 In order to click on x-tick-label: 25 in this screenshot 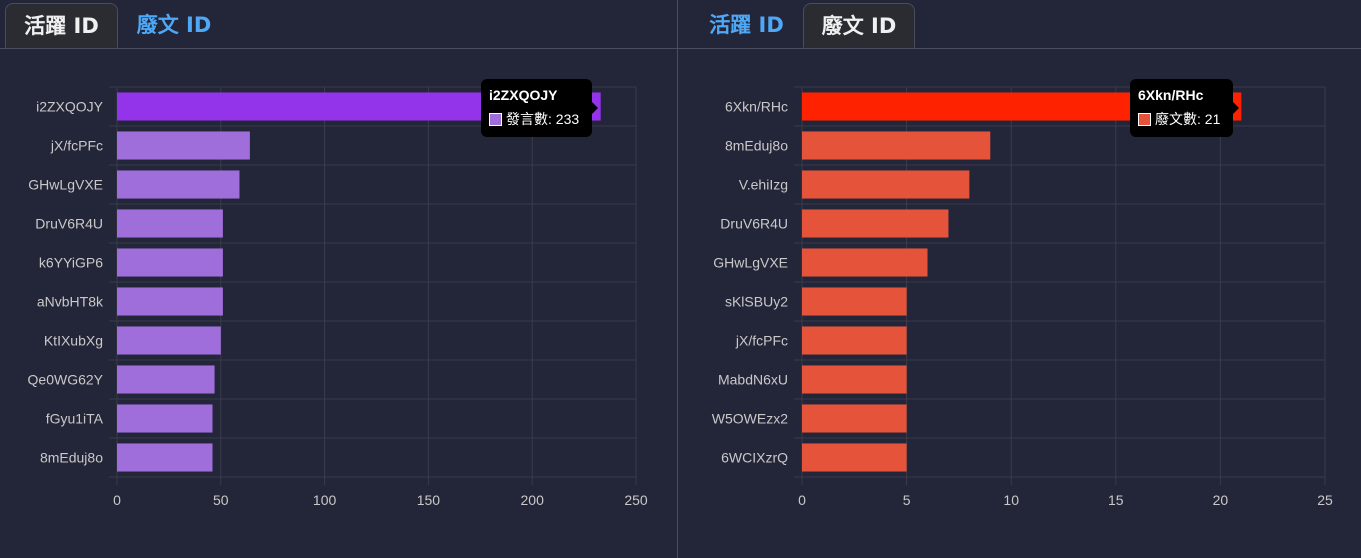, I will do `click(1325, 500)`.